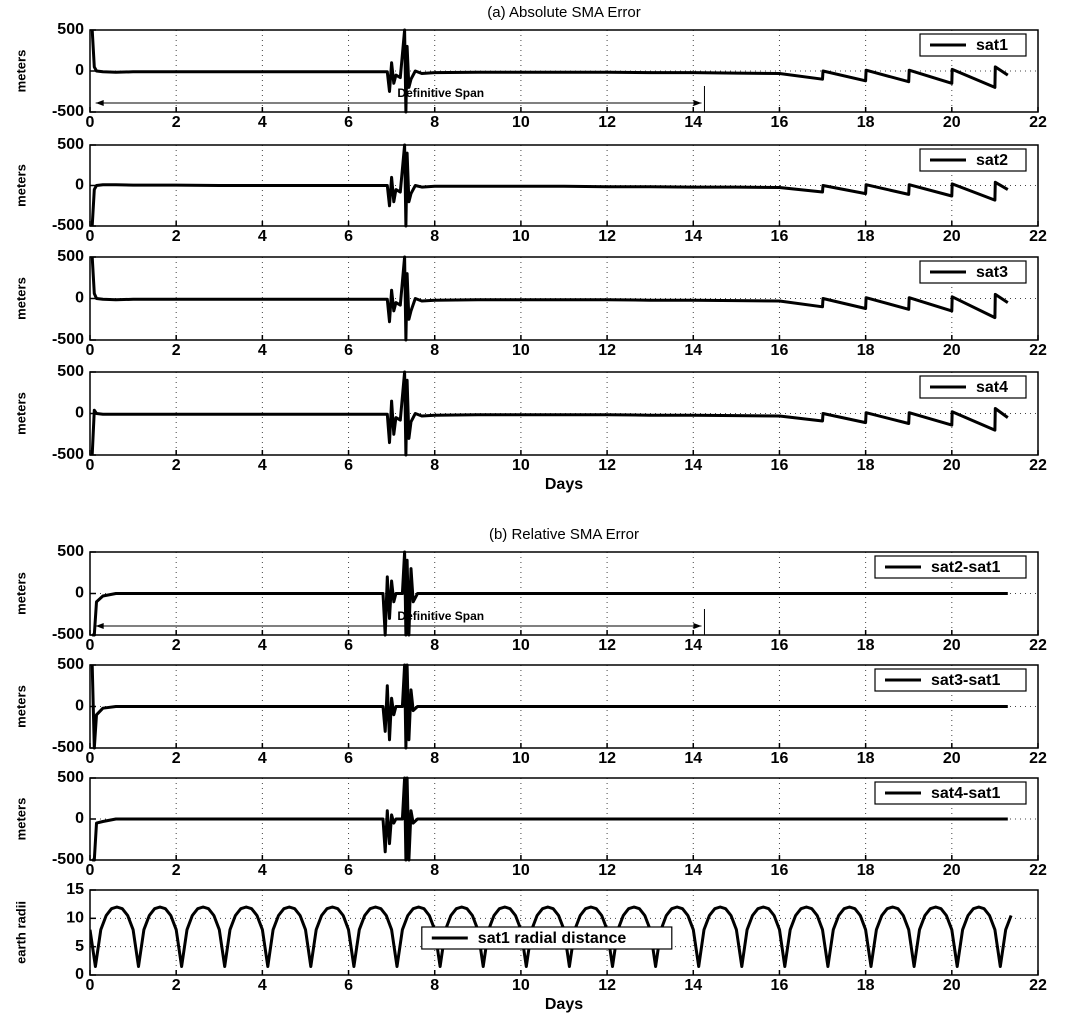  What do you see at coordinates (564, 534) in the screenshot?
I see `chart-title: (b) Relative SMA Error` at bounding box center [564, 534].